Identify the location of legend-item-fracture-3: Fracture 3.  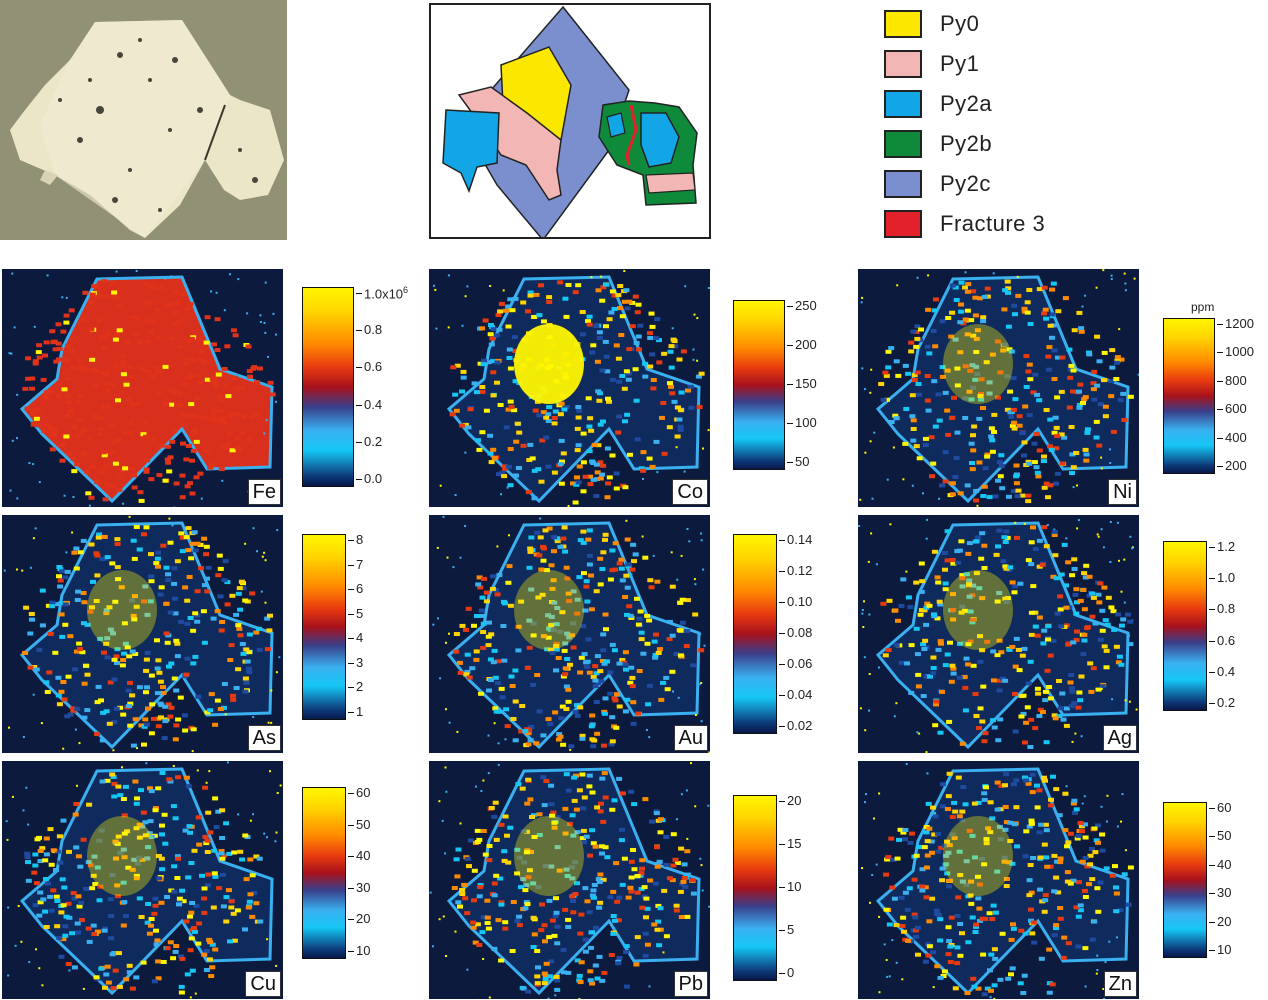
(1034, 227).